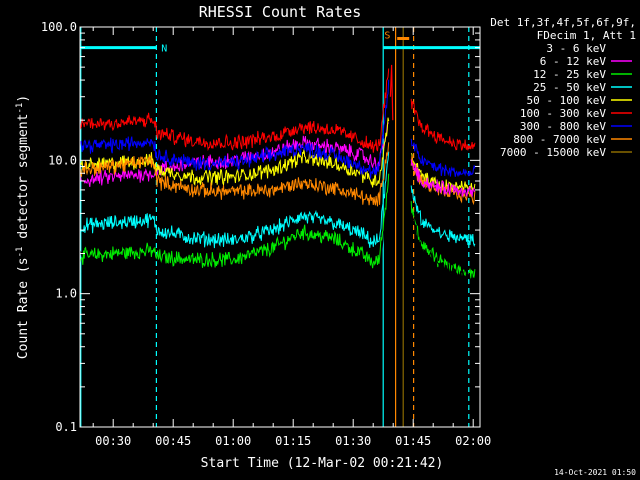  What do you see at coordinates (23, 308) in the screenshot?
I see `y-axis-label-main: Count Rate (s` at bounding box center [23, 308].